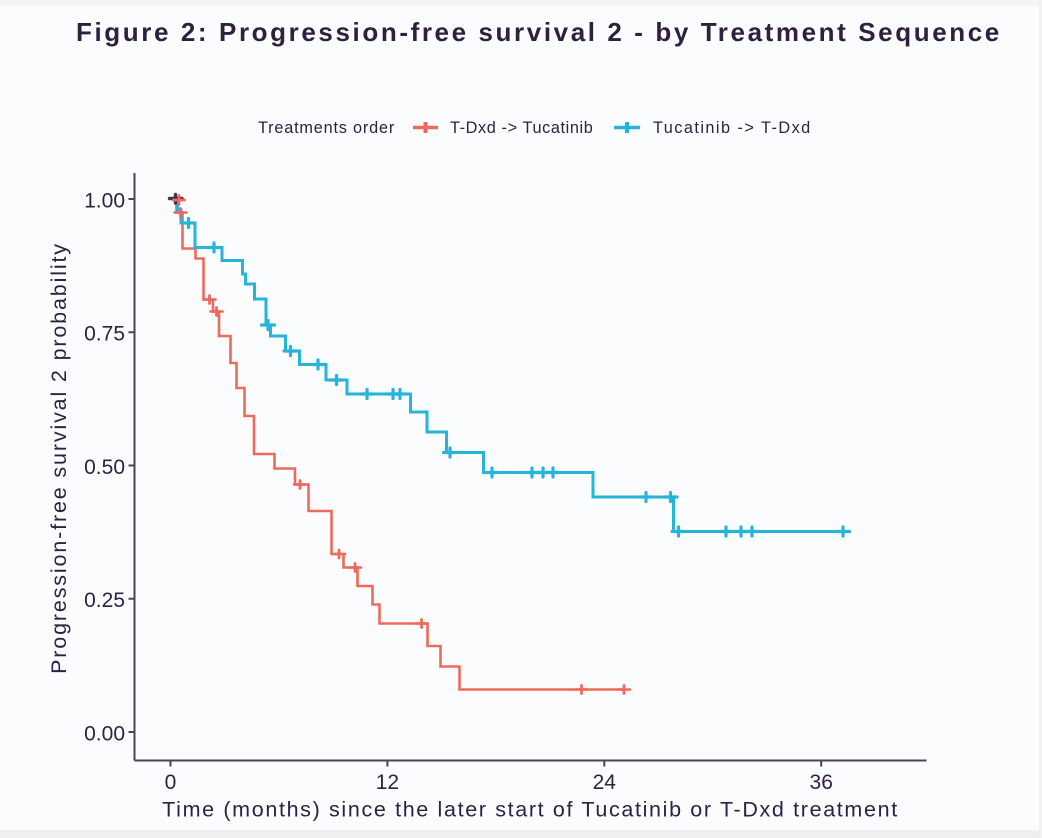  What do you see at coordinates (104, 733) in the screenshot?
I see `svg-text: 0.00` at bounding box center [104, 733].